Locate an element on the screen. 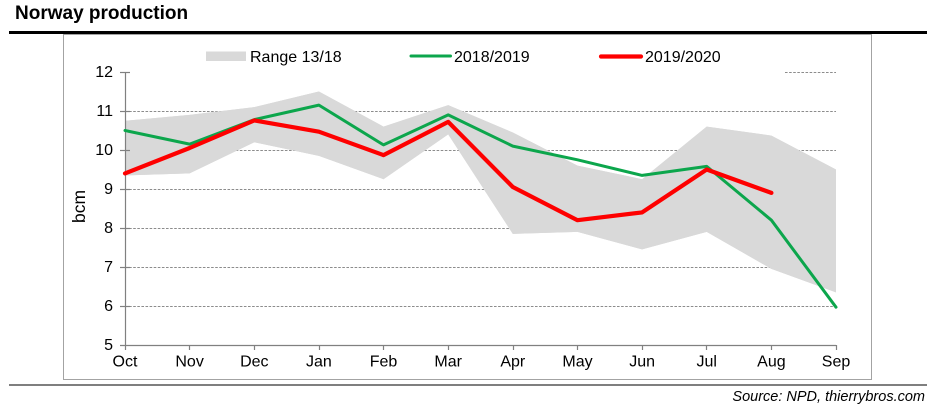 This screenshot has height=417, width=942. svg-text: 9 is located at coordinates (108, 189).